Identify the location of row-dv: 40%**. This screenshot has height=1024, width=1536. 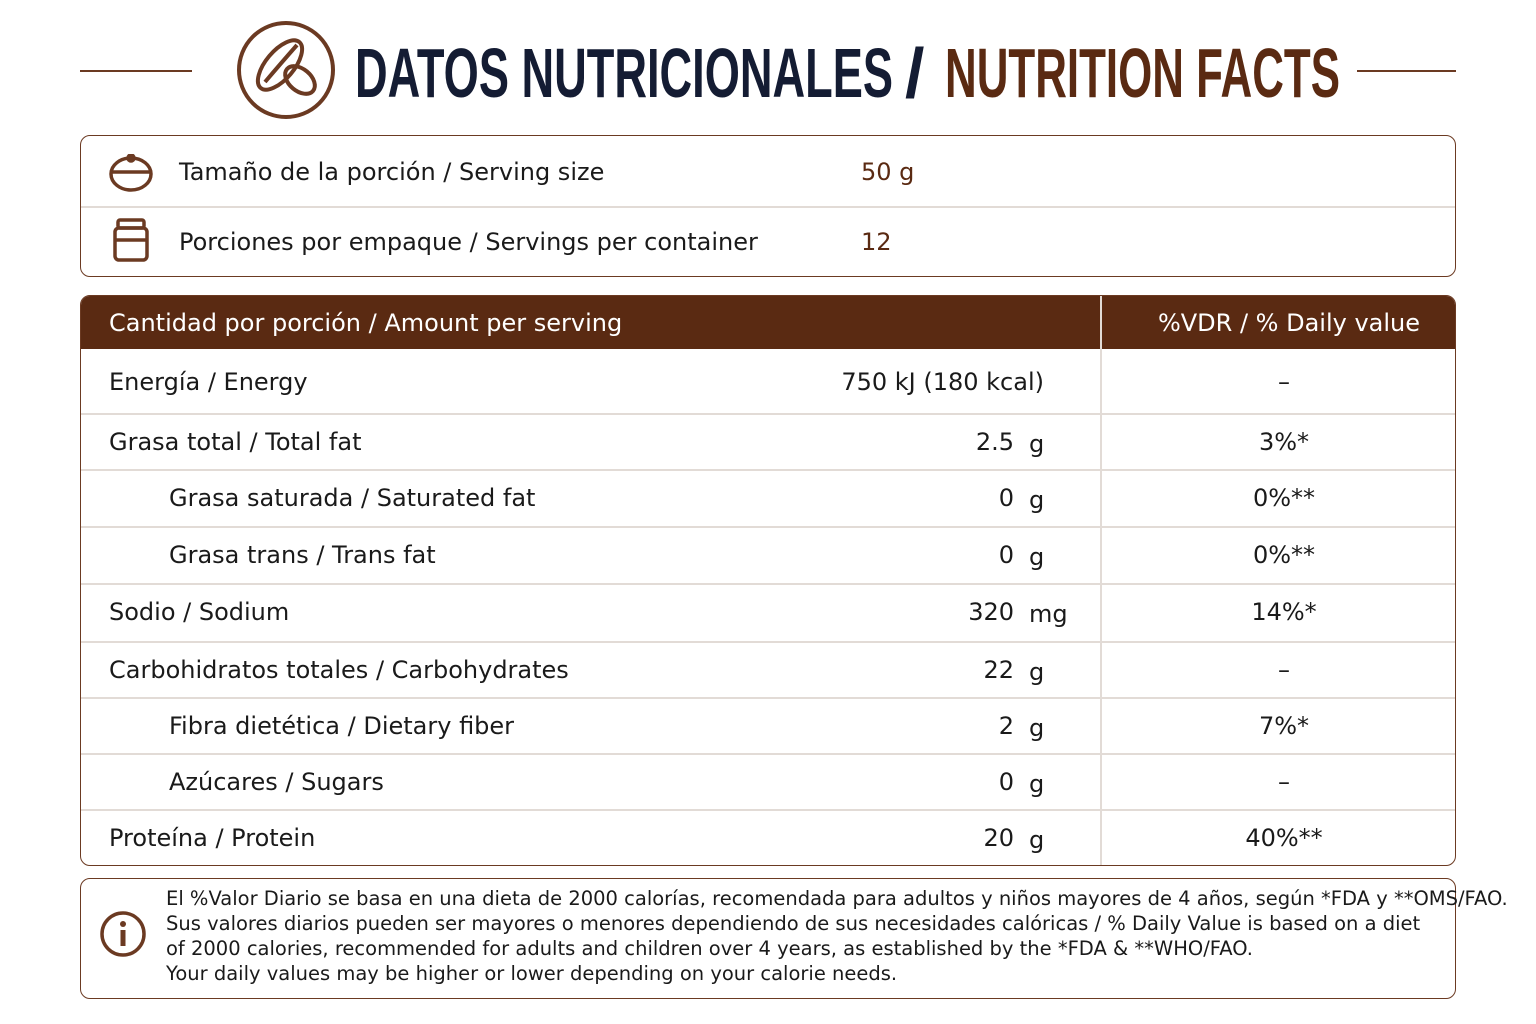
(1284, 838).